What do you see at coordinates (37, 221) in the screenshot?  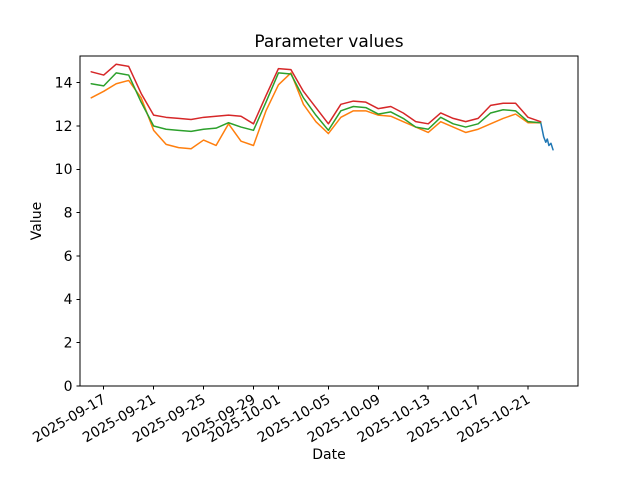 I see `y-axis-label: Value` at bounding box center [37, 221].